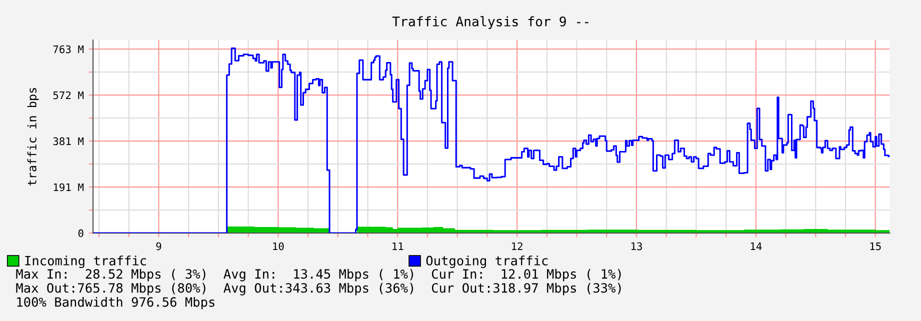 This screenshot has height=321, width=921. I want to click on x-tick-label: 15, so click(875, 246).